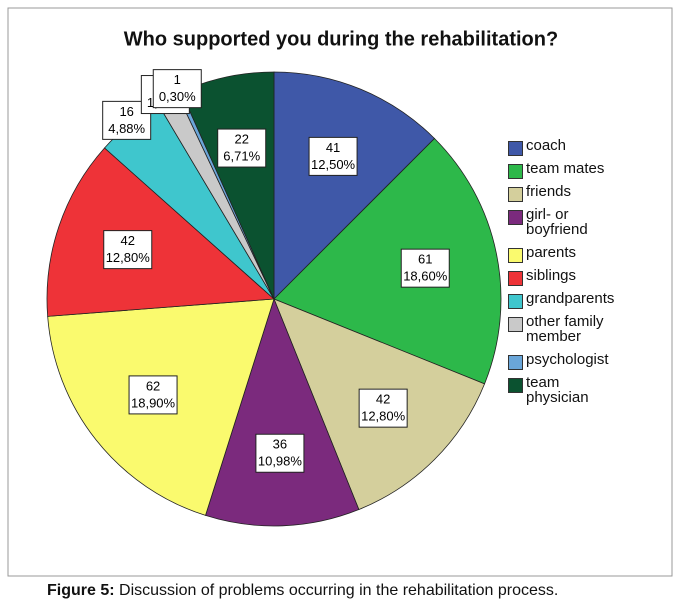 The width and height of the screenshot is (683, 606). Describe the element at coordinates (241, 138) in the screenshot. I see `data-label-count: 22` at that location.